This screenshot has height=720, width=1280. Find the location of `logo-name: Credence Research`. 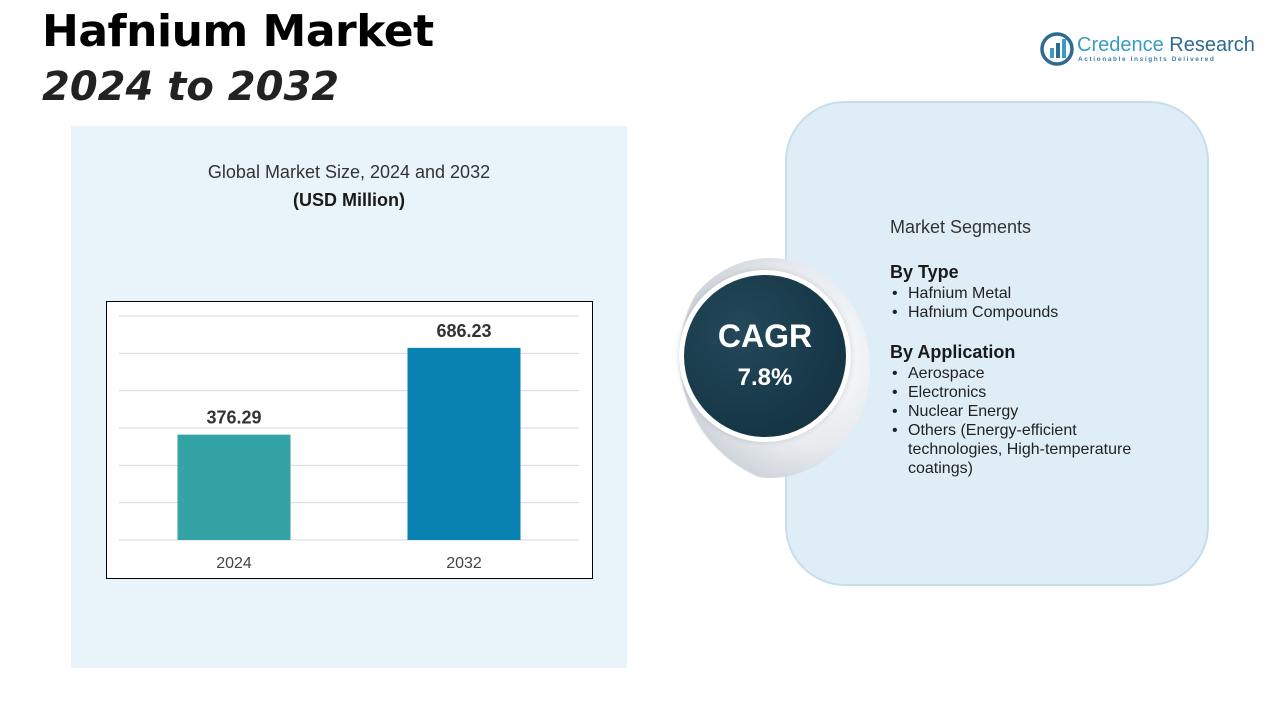

logo-name: Credence Research is located at coordinates (1166, 45).